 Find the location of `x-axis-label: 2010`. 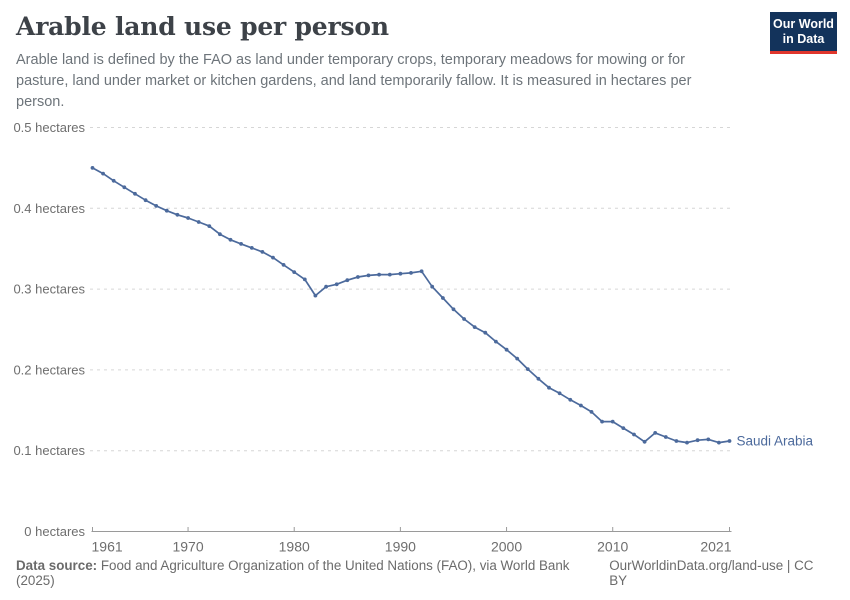

x-axis-label: 2010 is located at coordinates (612, 547).